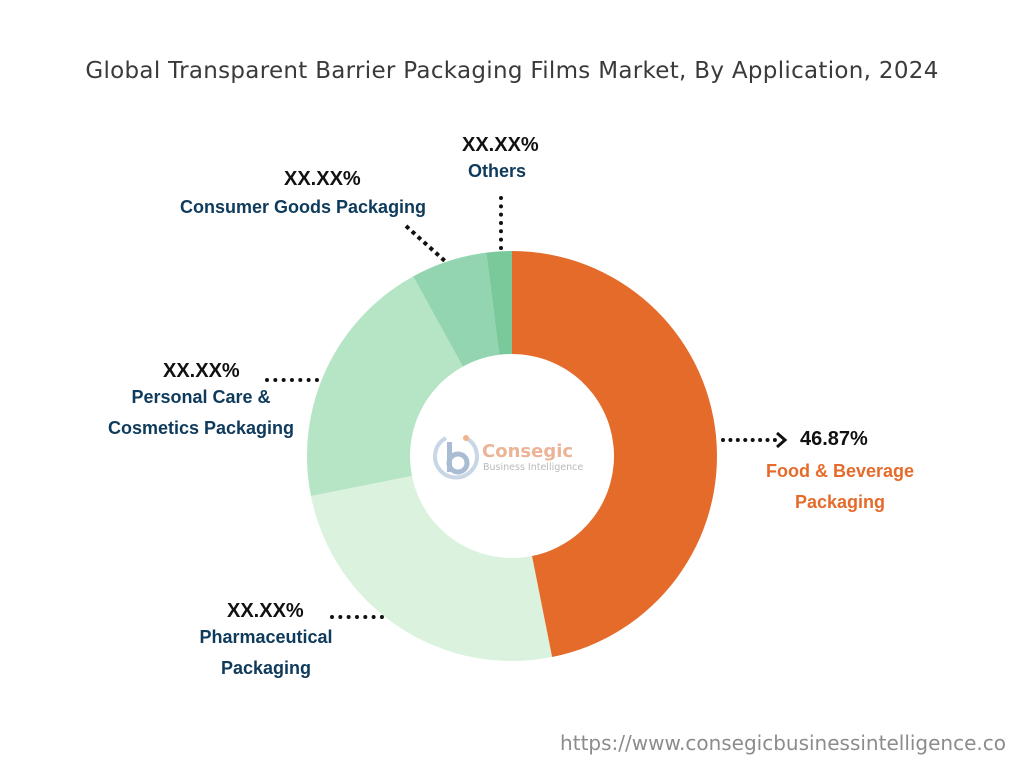  What do you see at coordinates (201, 413) in the screenshot?
I see `personal-name-label: Personal Care & Cosmetics Packaging` at bounding box center [201, 413].